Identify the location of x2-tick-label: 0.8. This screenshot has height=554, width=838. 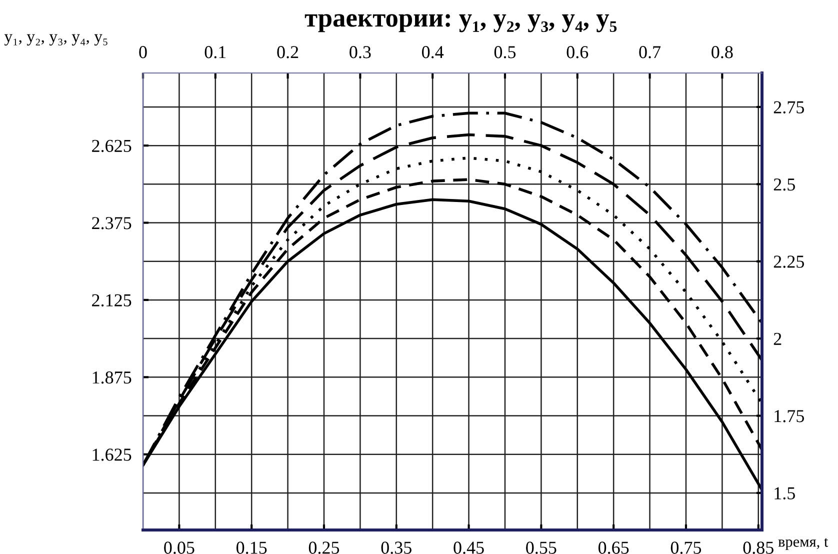
(722, 52).